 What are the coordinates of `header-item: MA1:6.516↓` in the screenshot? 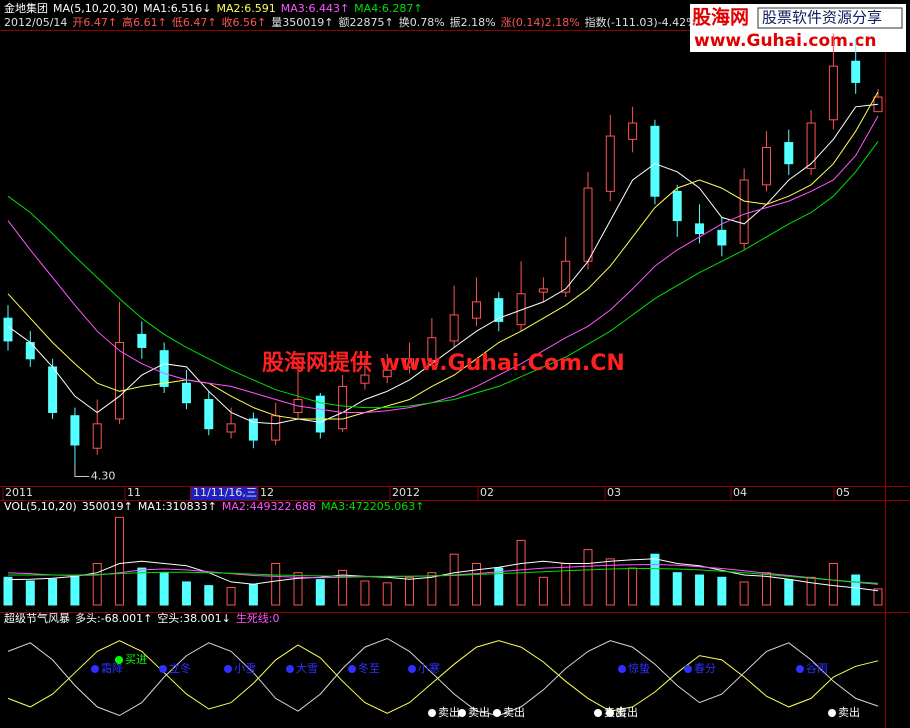 It's located at (177, 8).